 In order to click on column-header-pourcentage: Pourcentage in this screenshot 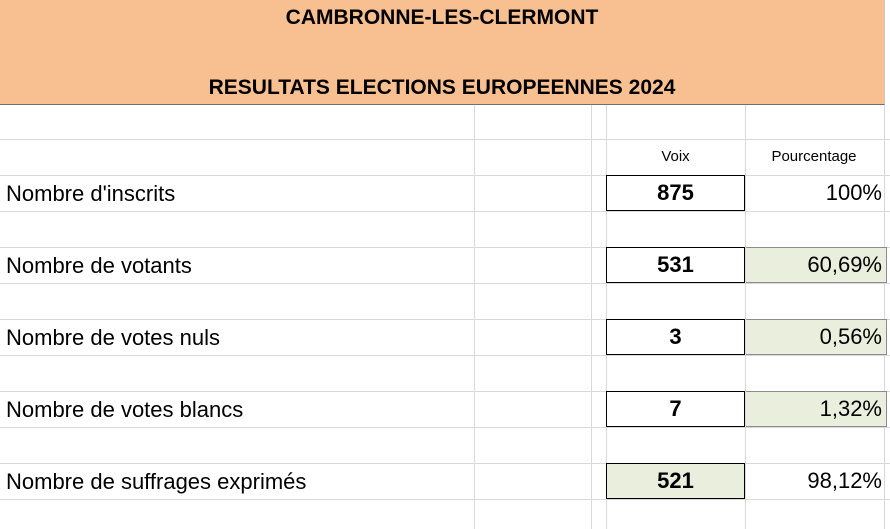, I will do `click(814, 156)`.